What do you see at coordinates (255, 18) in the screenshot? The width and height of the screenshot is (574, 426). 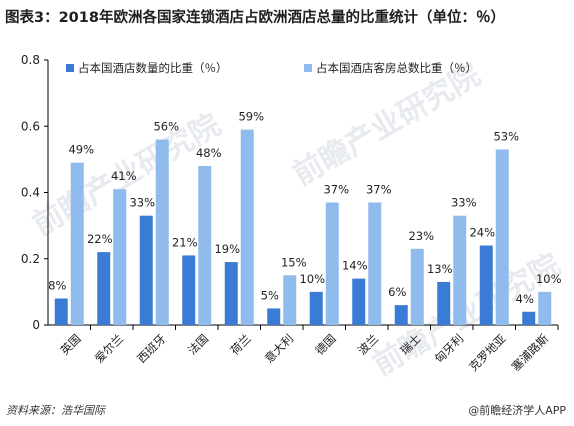 I see `chart-title: 图表3：2018年欧洲各国家连锁酒店占欧洲酒店总量的比重统计（单位：％）` at bounding box center [255, 18].